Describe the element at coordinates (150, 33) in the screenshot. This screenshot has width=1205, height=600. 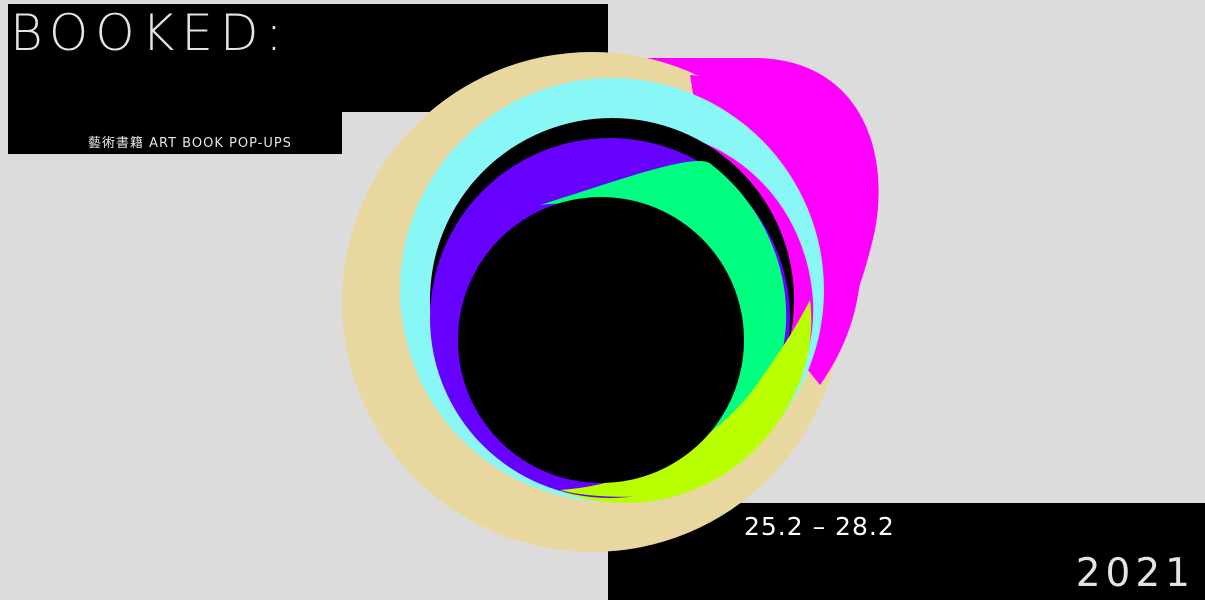
I see `poster-title: BOOKED:` at that location.